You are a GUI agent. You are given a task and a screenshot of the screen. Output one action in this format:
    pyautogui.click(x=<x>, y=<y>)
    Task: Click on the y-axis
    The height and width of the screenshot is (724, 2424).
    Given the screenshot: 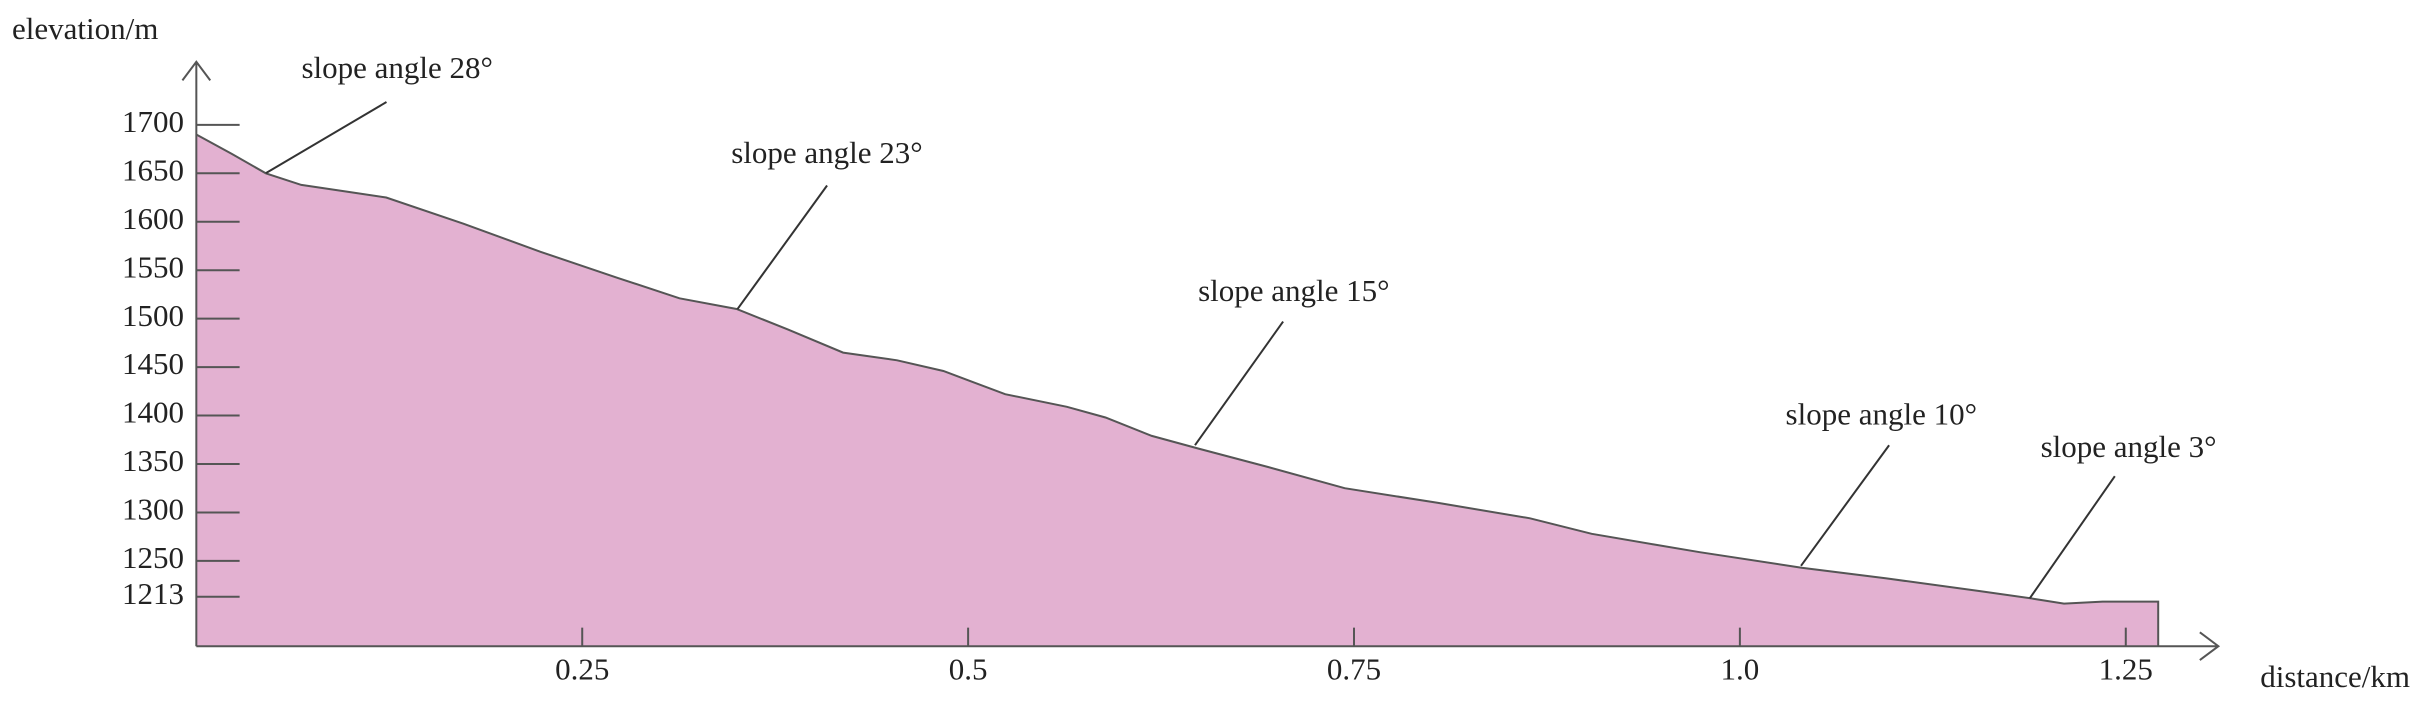 What is the action you would take?
    pyautogui.click(x=196, y=353)
    